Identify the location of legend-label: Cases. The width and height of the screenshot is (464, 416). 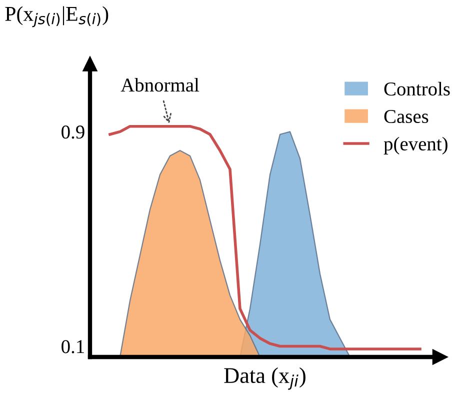
(406, 117).